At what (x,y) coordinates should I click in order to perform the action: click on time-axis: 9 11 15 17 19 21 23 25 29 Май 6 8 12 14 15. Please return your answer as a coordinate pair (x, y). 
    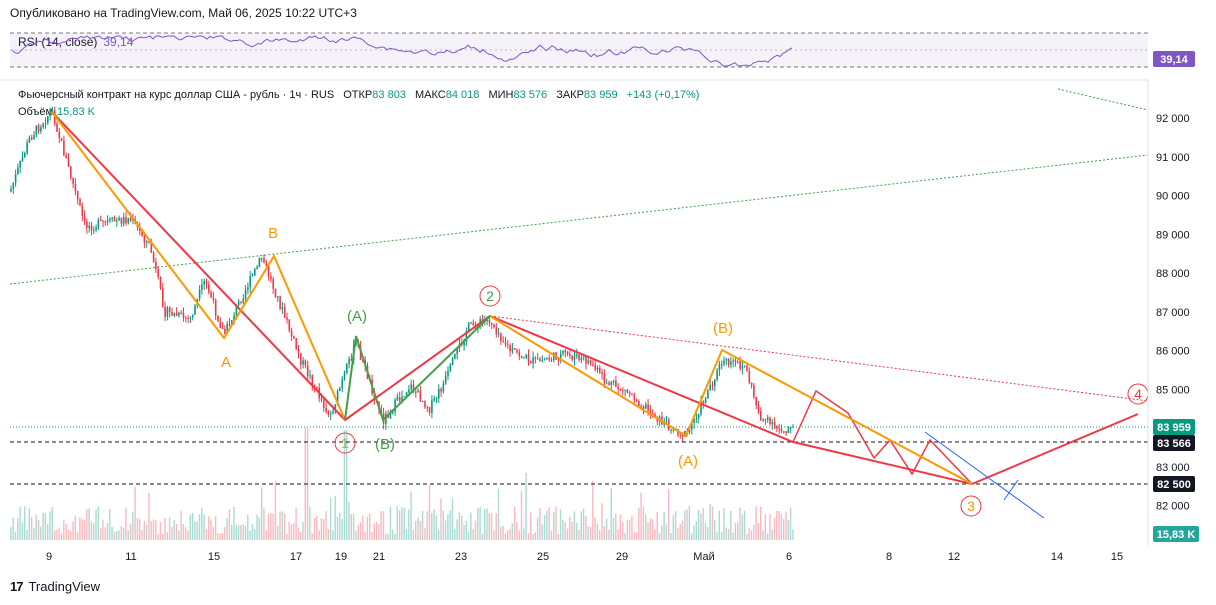
    Looking at the image, I should click on (584, 557).